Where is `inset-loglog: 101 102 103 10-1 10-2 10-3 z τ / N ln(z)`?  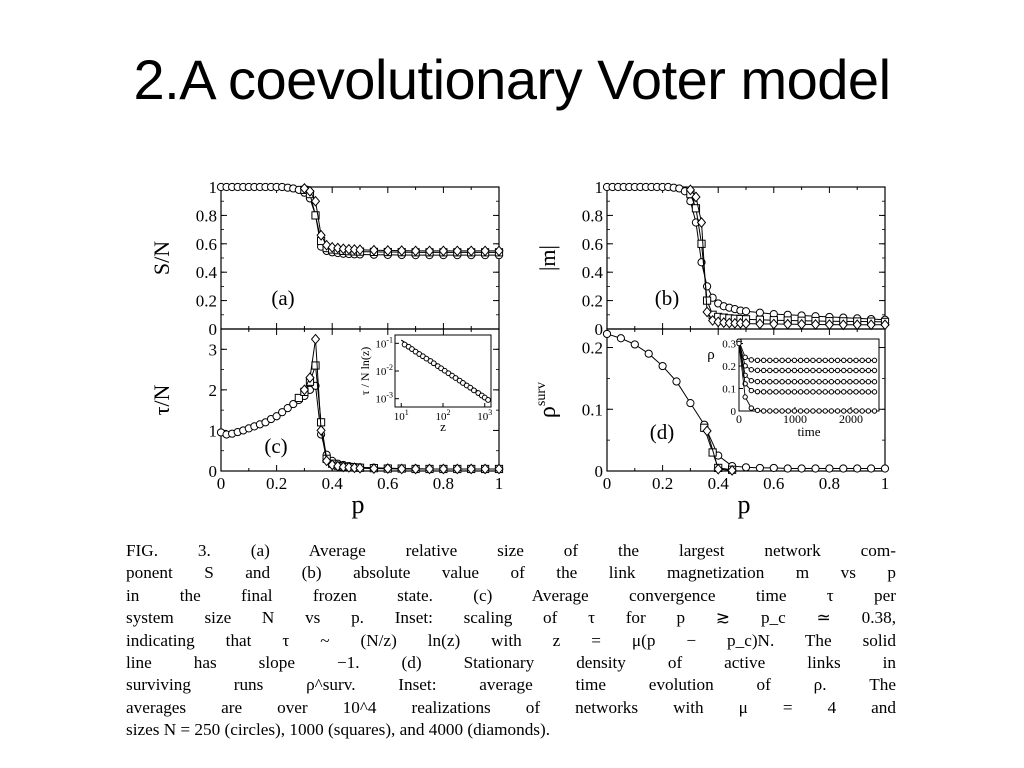
inset-loglog: 101 102 103 10-1 10-2 10-3 z τ / N ln(z) is located at coordinates (425, 384).